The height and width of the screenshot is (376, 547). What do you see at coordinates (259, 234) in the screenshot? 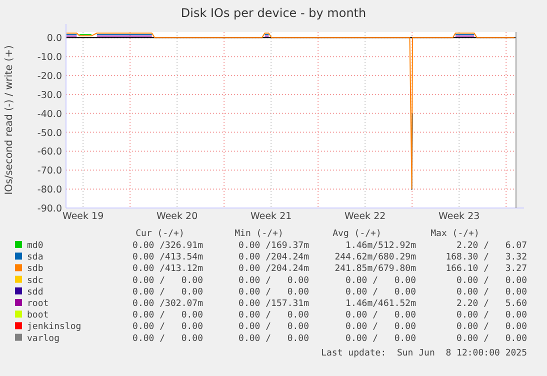
I see `text: Min (-/+)` at bounding box center [259, 234].